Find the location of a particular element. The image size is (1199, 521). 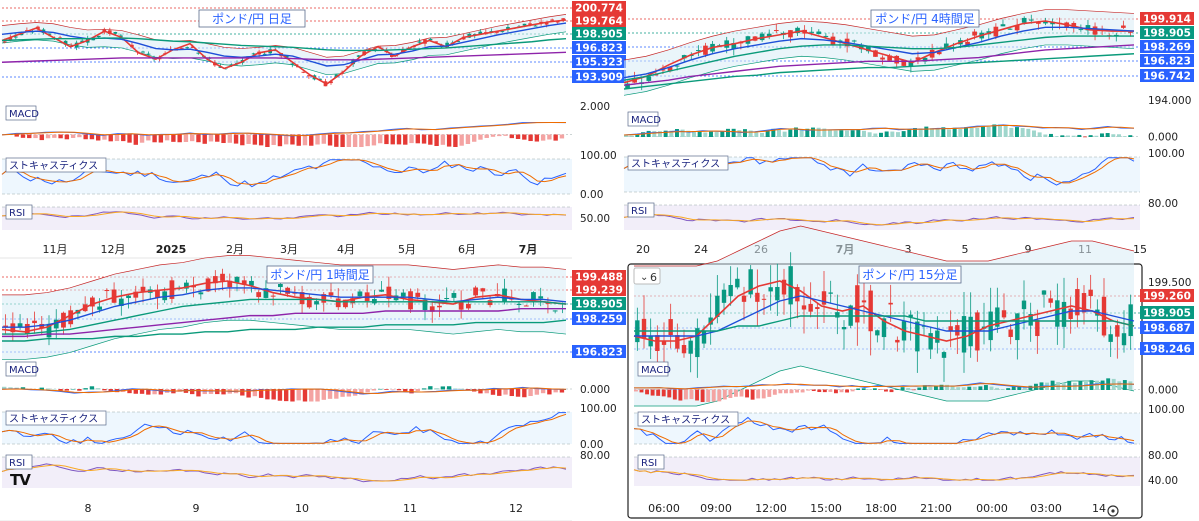

x-axis-tick: 9 is located at coordinates (1028, 249).